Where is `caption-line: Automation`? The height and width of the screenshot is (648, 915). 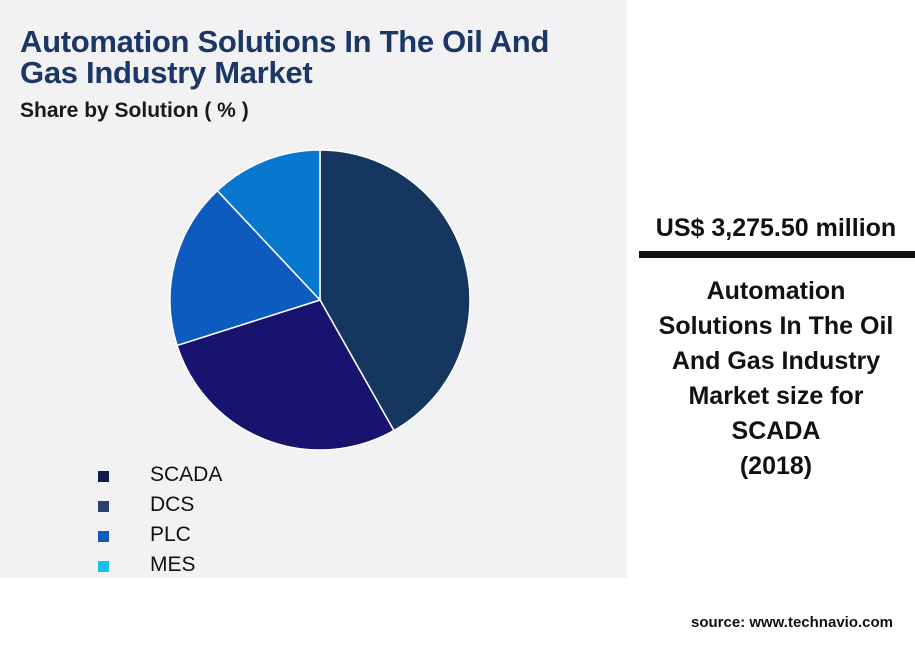 caption-line: Automation is located at coordinates (776, 291).